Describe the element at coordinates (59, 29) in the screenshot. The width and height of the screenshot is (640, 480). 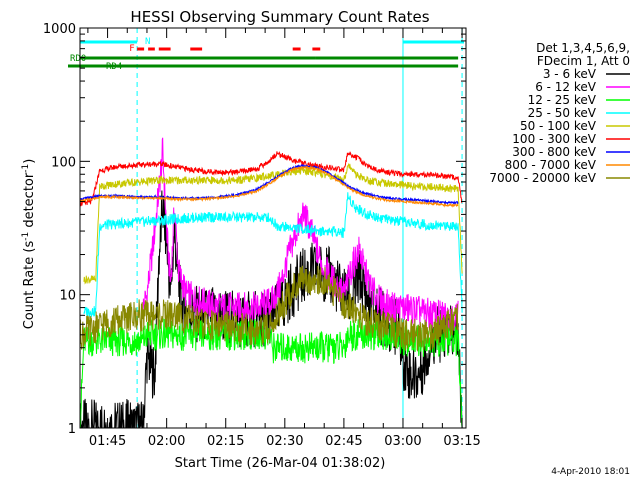
I see `y-tick-label: 1000` at that location.